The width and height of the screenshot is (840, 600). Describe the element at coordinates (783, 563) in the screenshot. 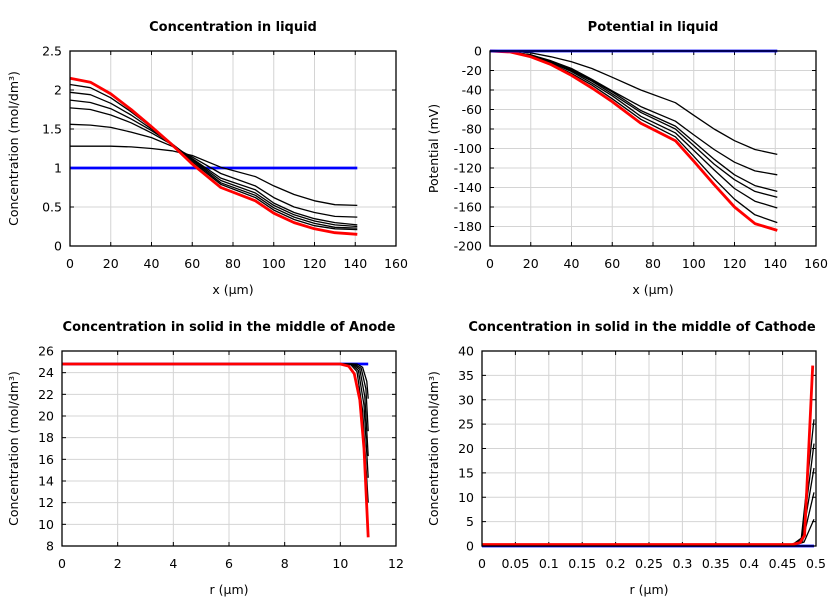

I see `x-tick-label: 0.45` at that location.